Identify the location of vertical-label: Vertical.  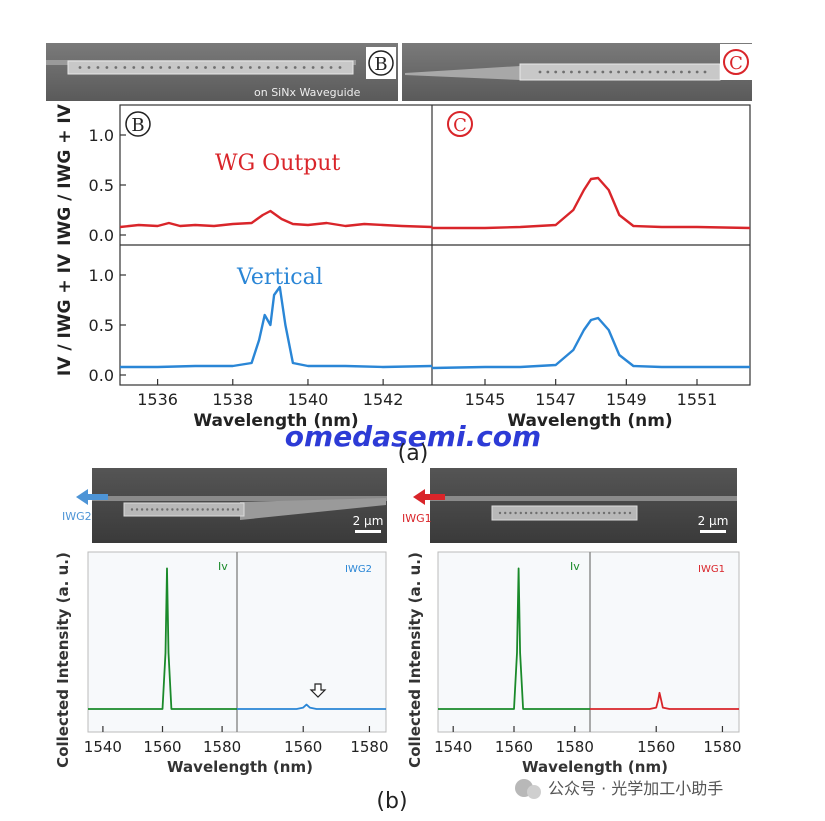
(279, 277).